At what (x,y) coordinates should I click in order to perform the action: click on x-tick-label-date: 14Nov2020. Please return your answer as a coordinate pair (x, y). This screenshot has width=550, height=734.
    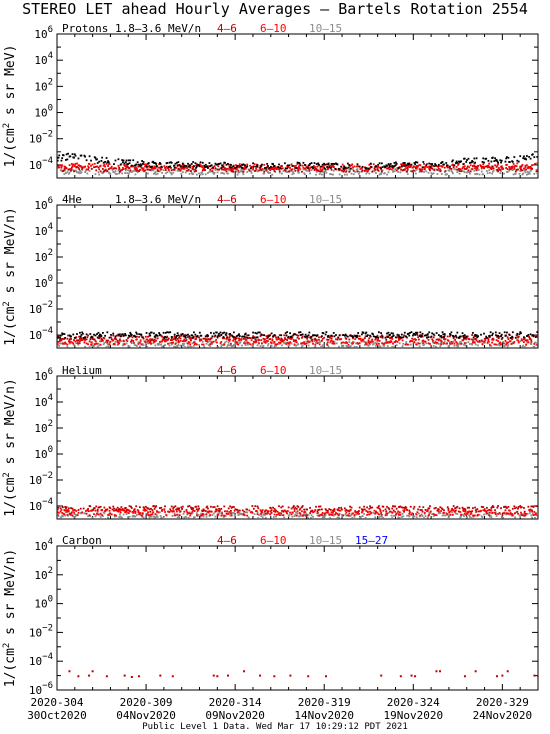
    Looking at the image, I should click on (324, 715).